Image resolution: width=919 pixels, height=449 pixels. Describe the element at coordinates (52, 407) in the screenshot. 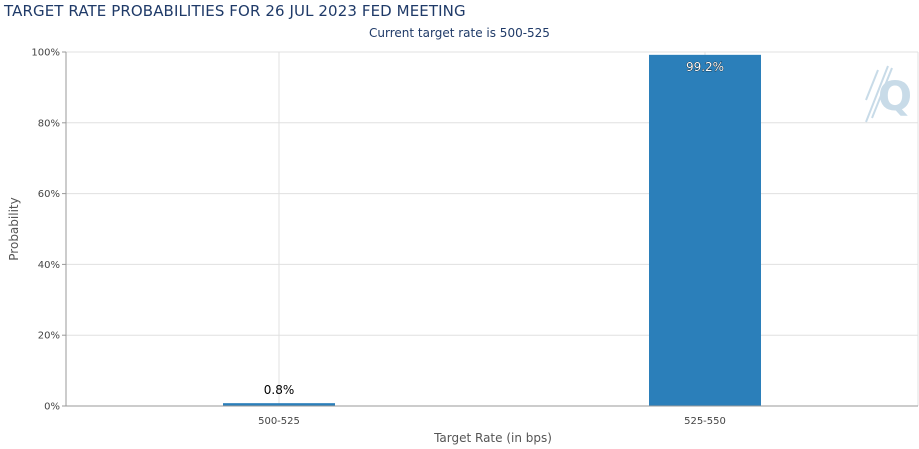

I see `y-tick-label: 0%` at that location.